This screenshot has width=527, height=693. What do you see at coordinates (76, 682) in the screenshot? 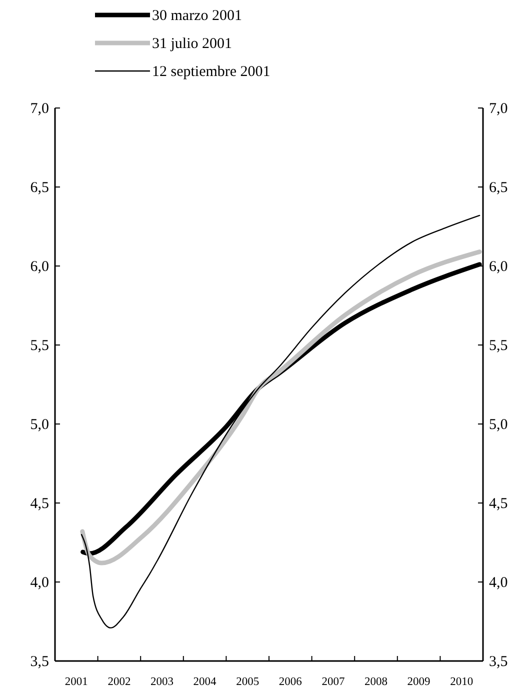
I see `x-tick-label: 2001` at bounding box center [76, 682].